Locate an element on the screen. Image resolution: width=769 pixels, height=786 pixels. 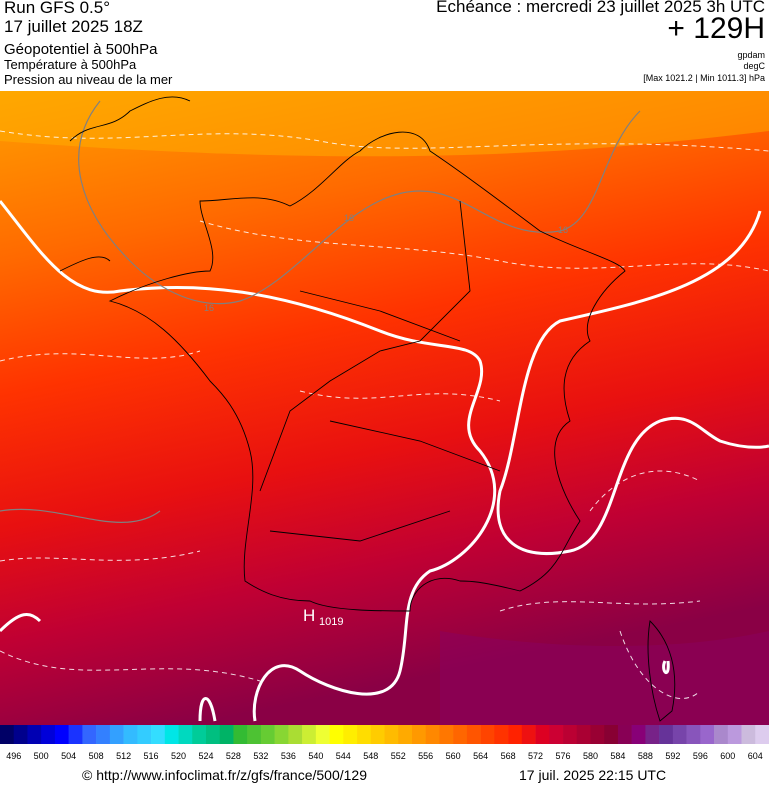
field: Température à 500hPa is located at coordinates (70, 64).